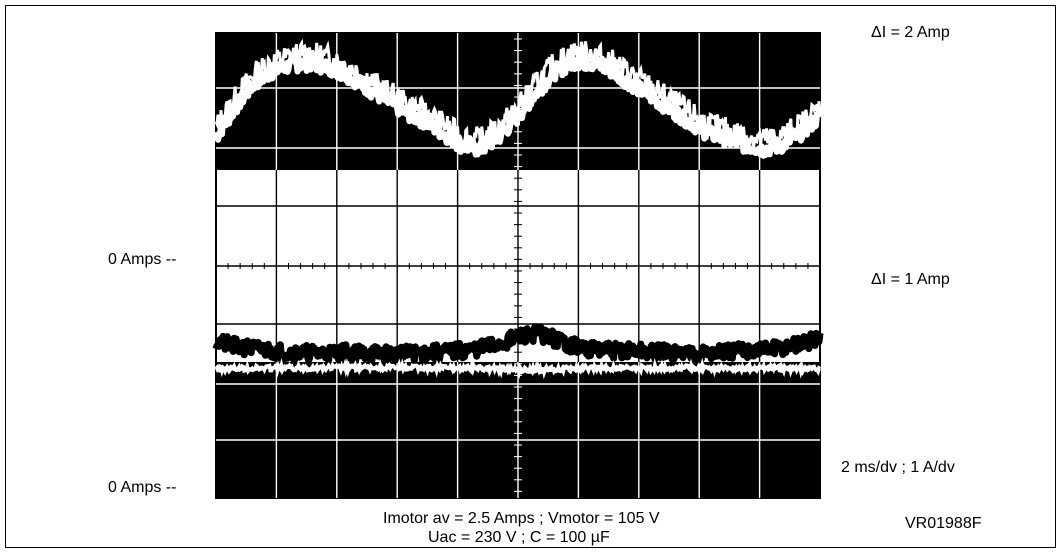  What do you see at coordinates (943, 523) in the screenshot?
I see `figure-id: VR01988F` at bounding box center [943, 523].